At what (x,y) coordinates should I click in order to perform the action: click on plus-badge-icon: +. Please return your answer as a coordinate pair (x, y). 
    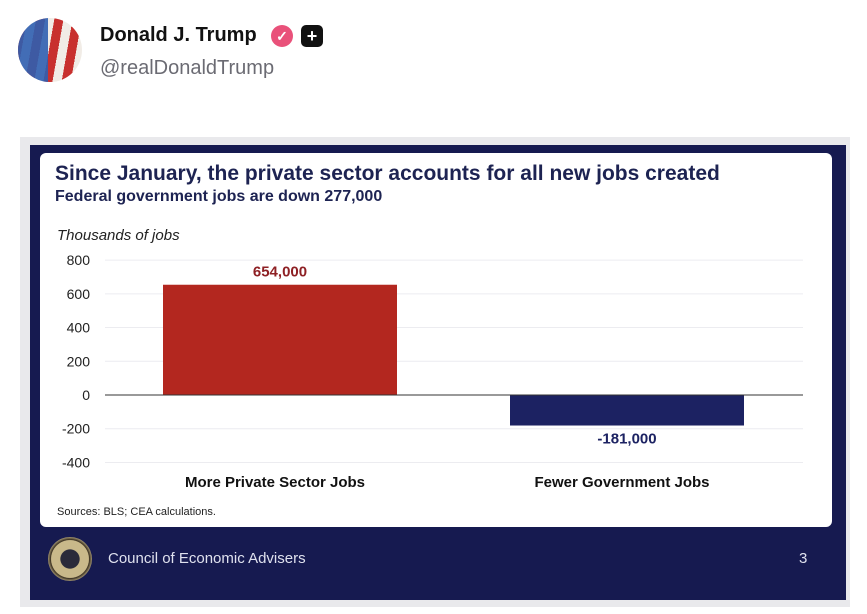
    Looking at the image, I should click on (312, 36).